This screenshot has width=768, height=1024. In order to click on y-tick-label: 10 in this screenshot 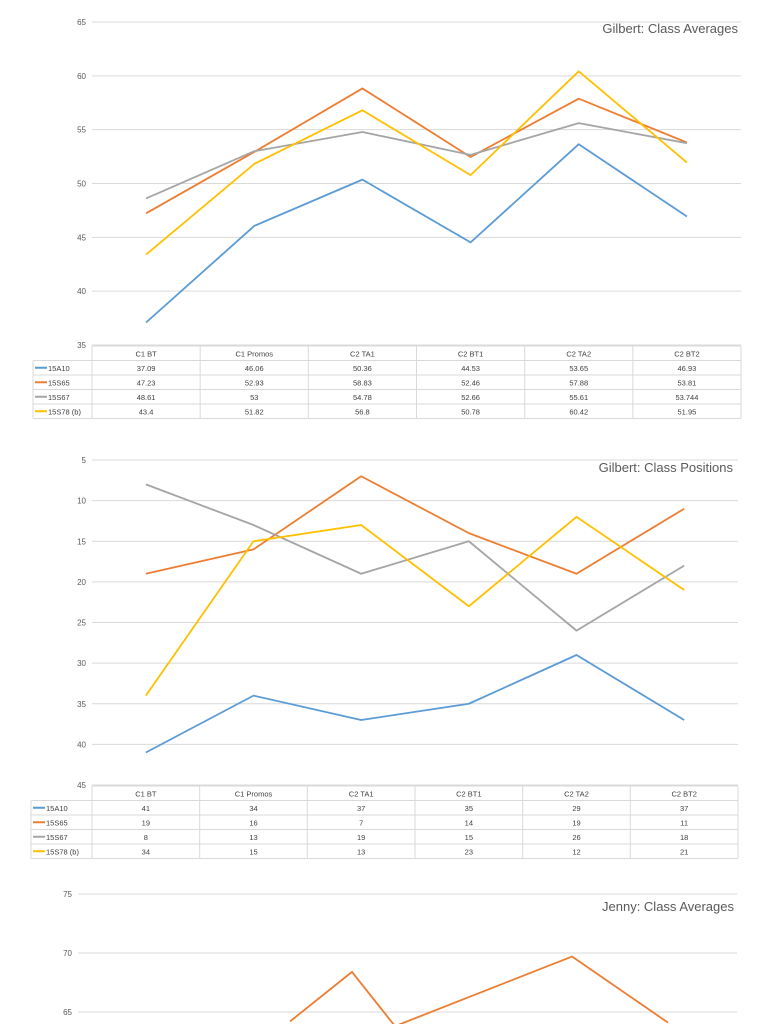, I will do `click(81, 501)`.